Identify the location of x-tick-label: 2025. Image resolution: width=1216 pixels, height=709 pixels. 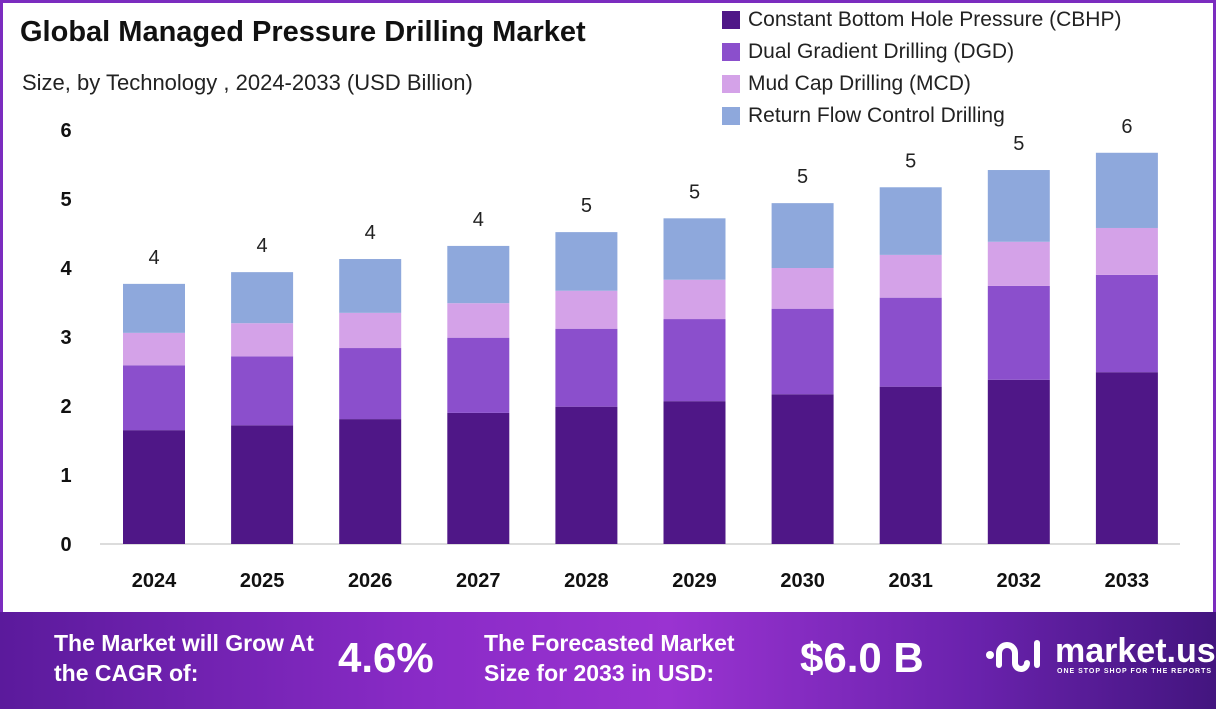
(262, 581).